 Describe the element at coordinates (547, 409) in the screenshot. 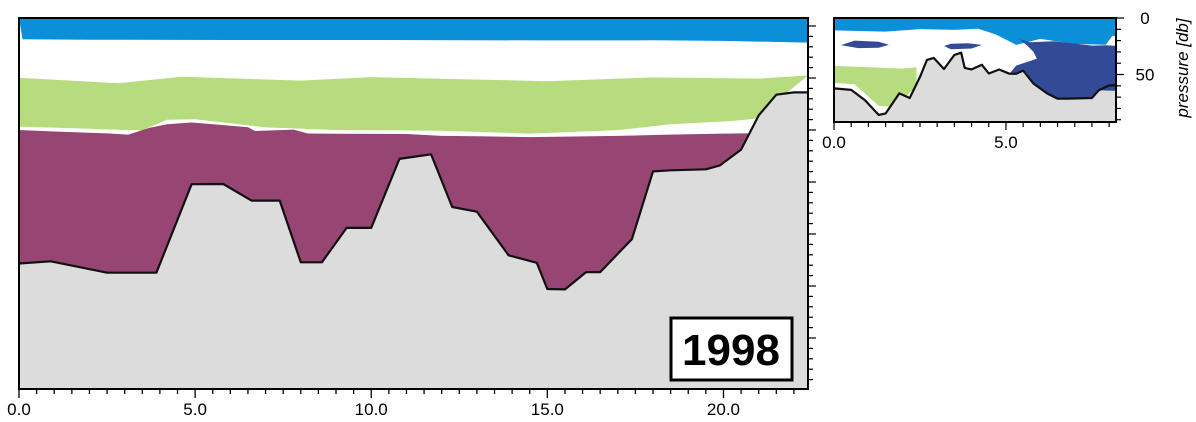

I see `main-x-tick-label: 15.0` at that location.